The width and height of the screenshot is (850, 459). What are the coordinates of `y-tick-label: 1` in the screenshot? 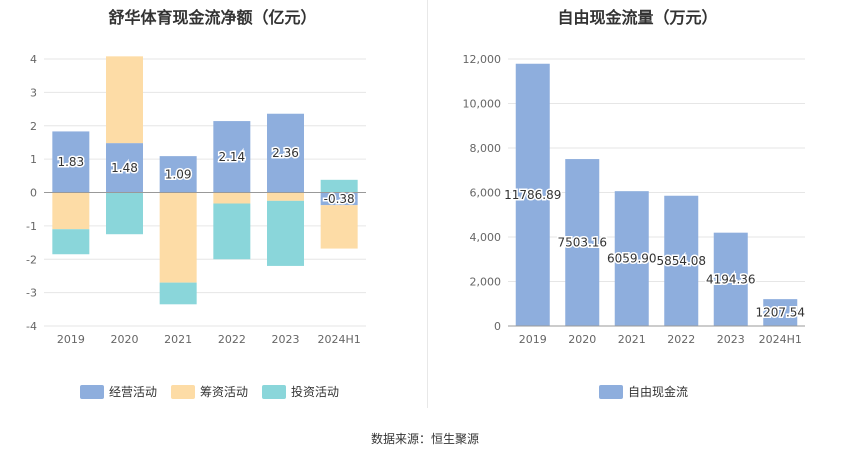 It's located at (33, 159).